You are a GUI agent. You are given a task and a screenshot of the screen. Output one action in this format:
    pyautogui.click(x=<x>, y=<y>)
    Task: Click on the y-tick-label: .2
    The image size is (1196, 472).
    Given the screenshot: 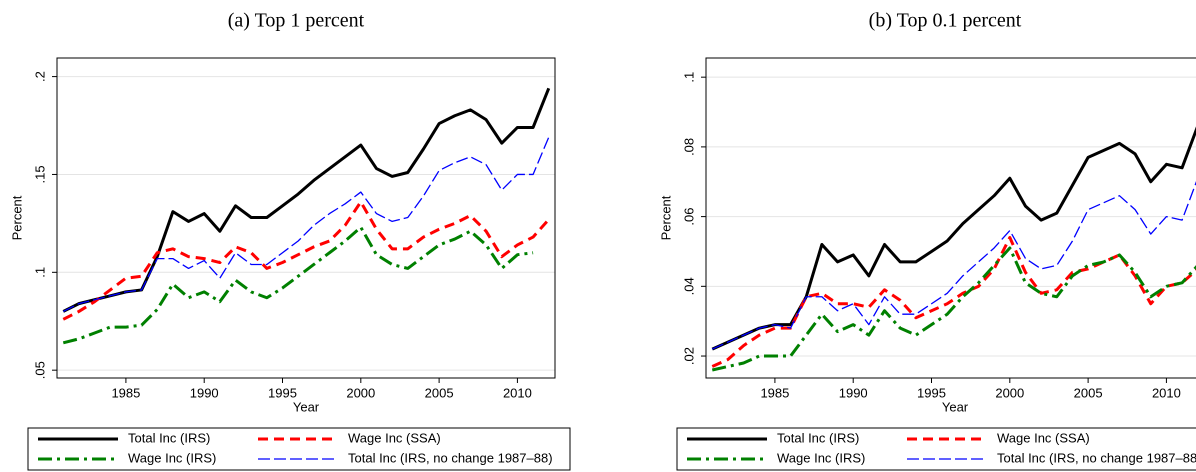 What is the action you would take?
    pyautogui.click(x=39, y=76)
    